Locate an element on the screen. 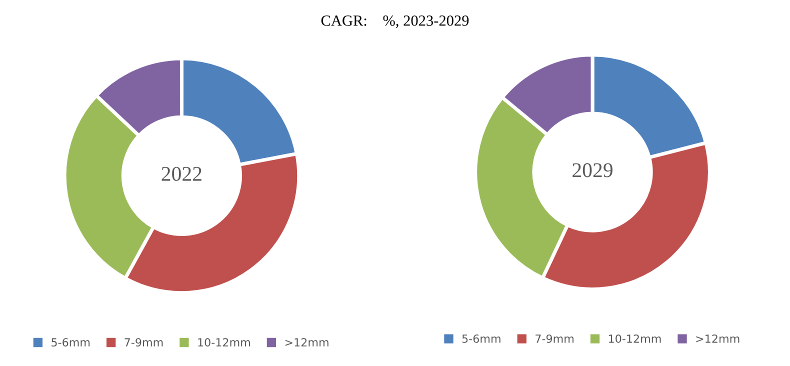 Image resolution: width=790 pixels, height=366 pixels. text: 2022 is located at coordinates (182, 173).